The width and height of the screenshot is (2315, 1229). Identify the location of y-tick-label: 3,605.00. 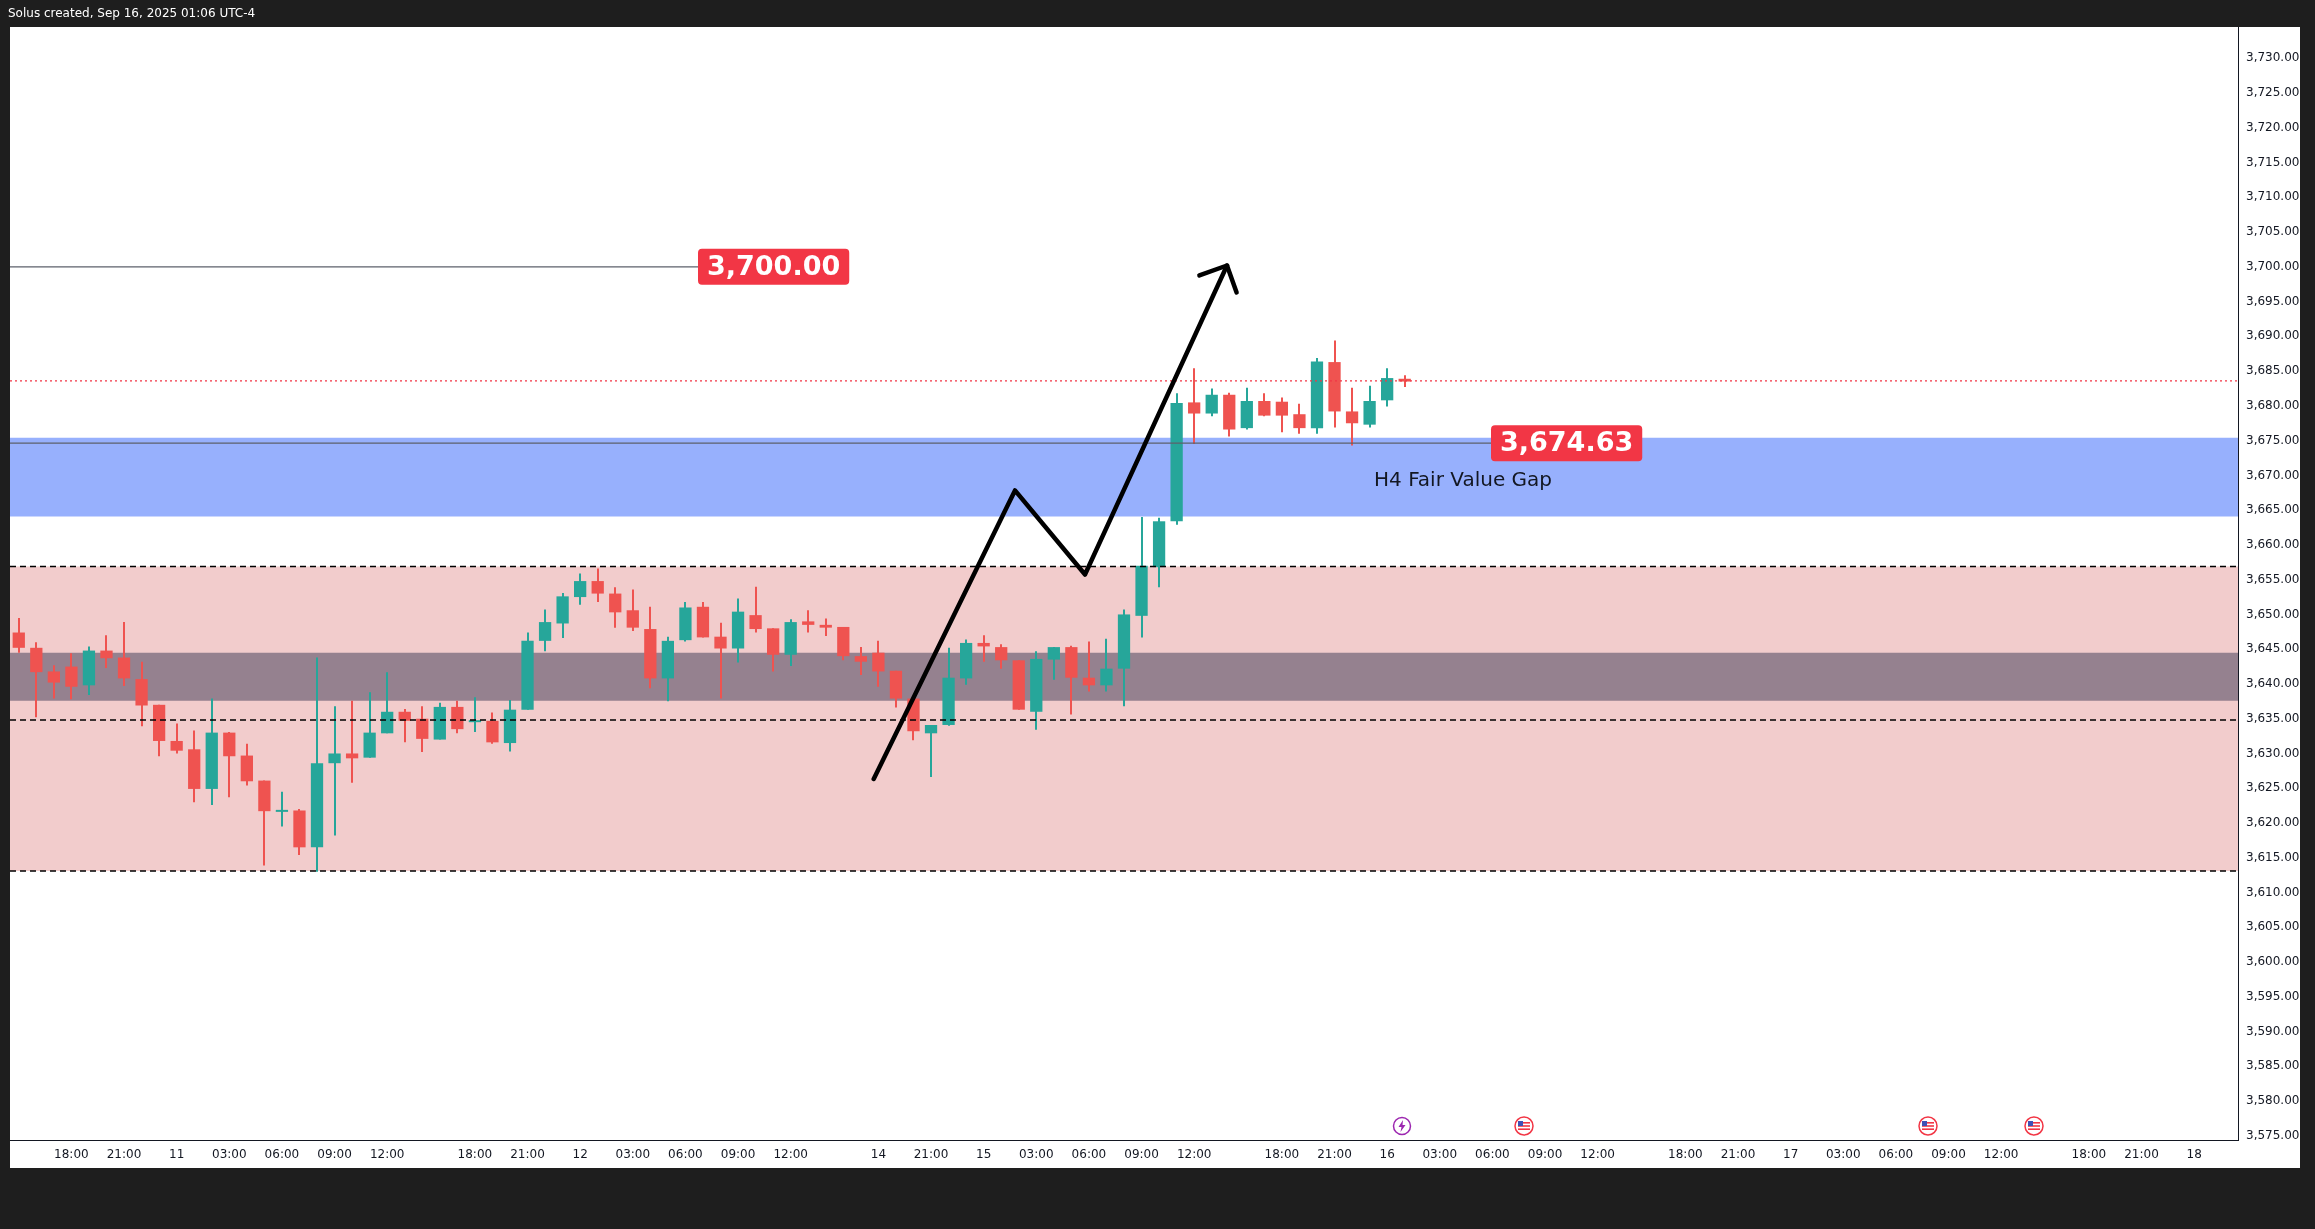
(2273, 926).